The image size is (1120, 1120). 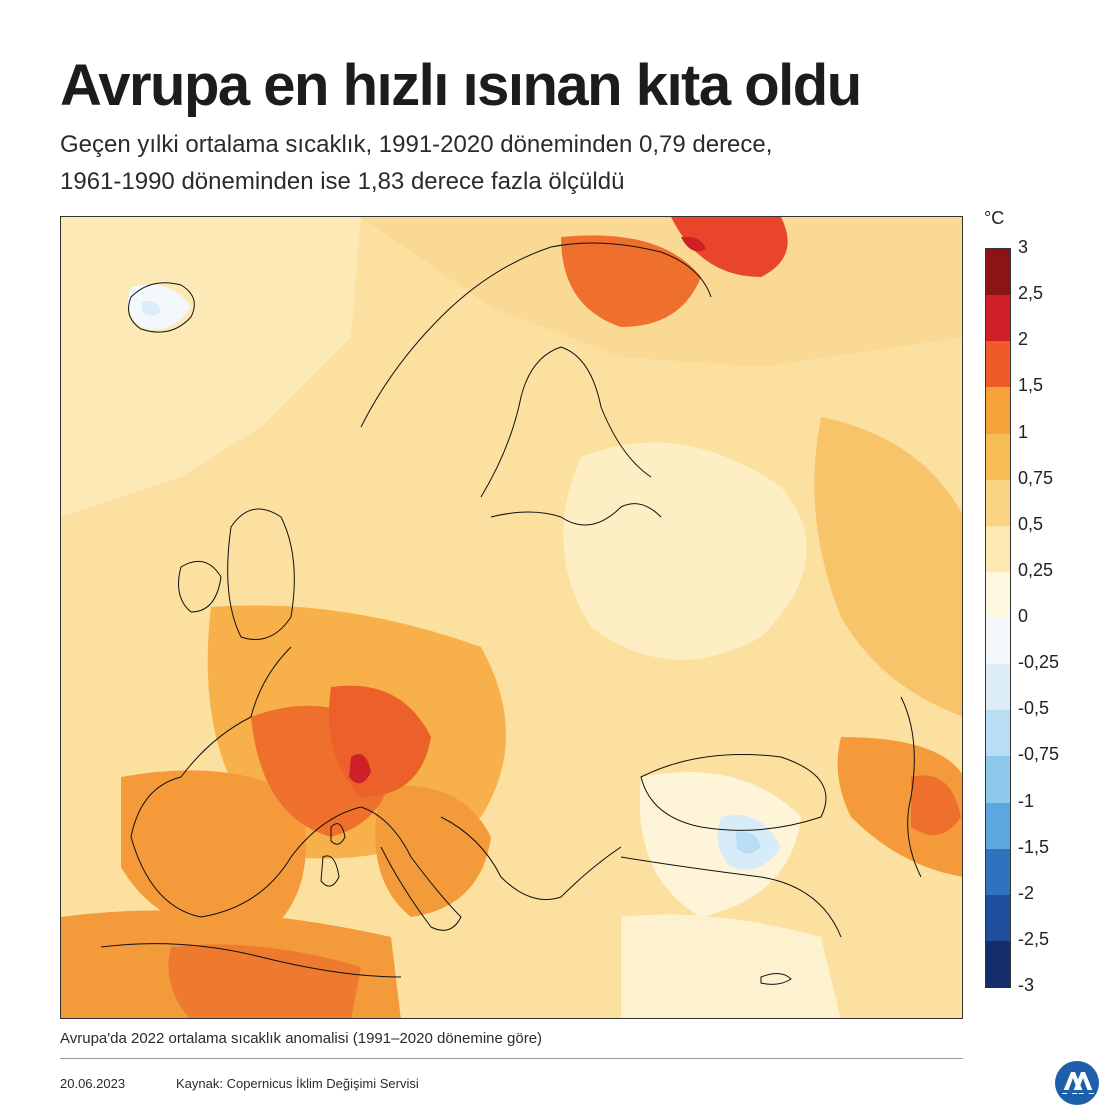 I want to click on legend-tick-label: -1,5, so click(x=1034, y=846).